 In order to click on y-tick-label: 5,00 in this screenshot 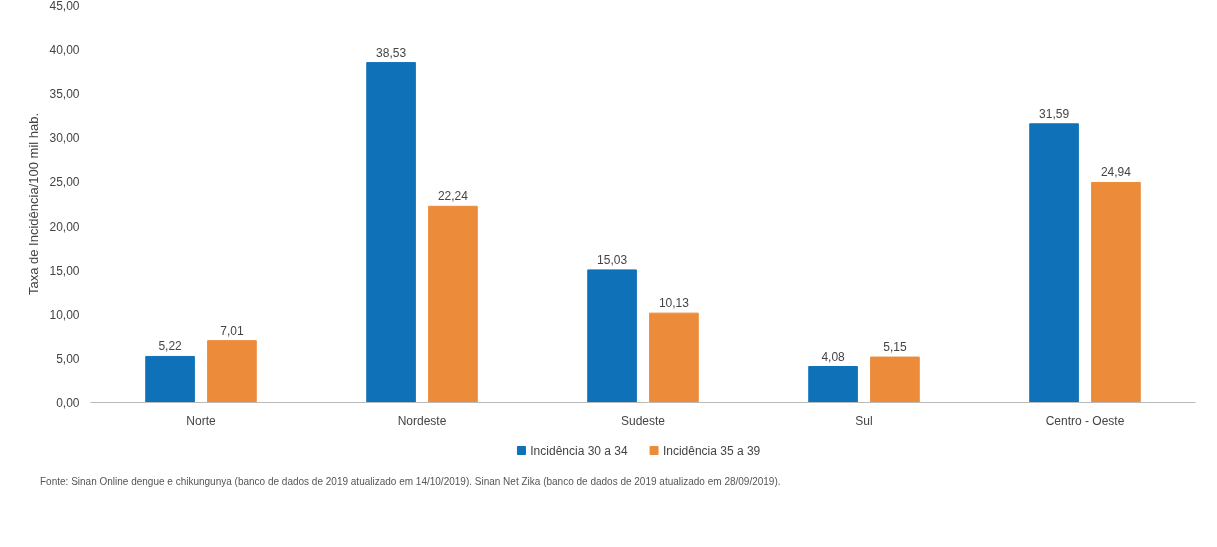, I will do `click(68, 358)`.